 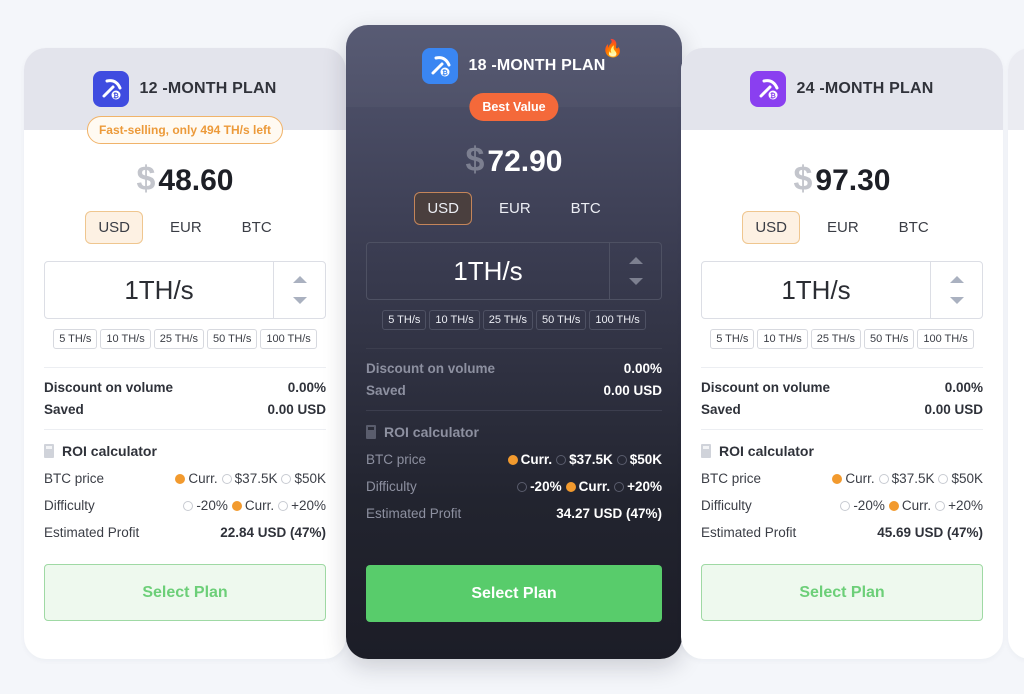 I want to click on profit-label: Estimated Profit, so click(x=414, y=513).